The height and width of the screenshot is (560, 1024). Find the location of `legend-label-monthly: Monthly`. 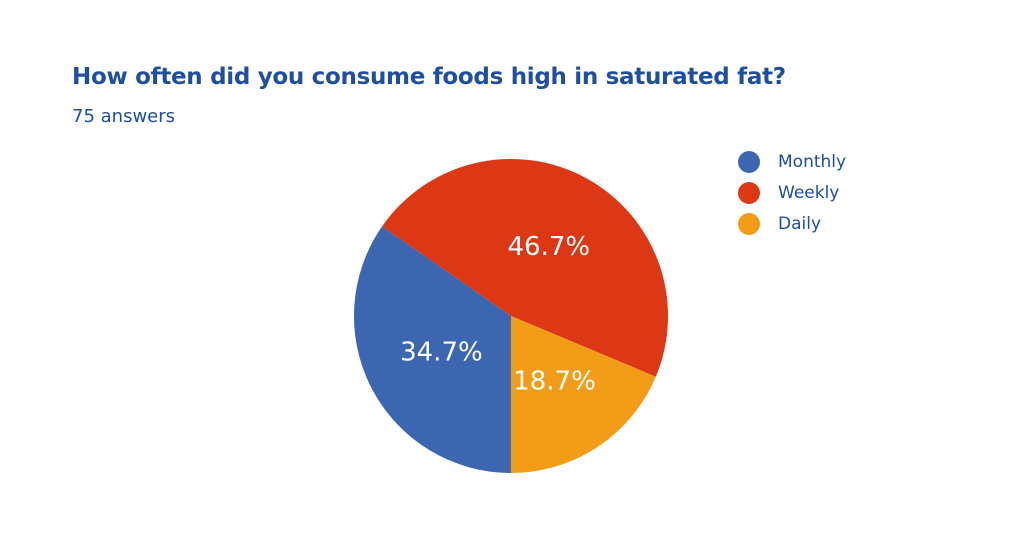

legend-label-monthly: Monthly is located at coordinates (812, 161).